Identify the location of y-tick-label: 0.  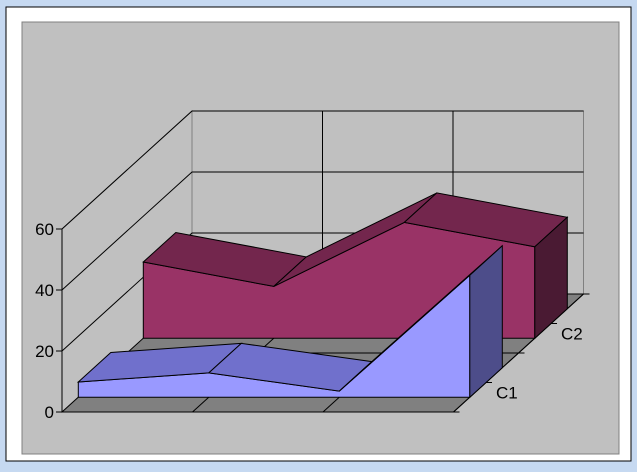
(49, 412).